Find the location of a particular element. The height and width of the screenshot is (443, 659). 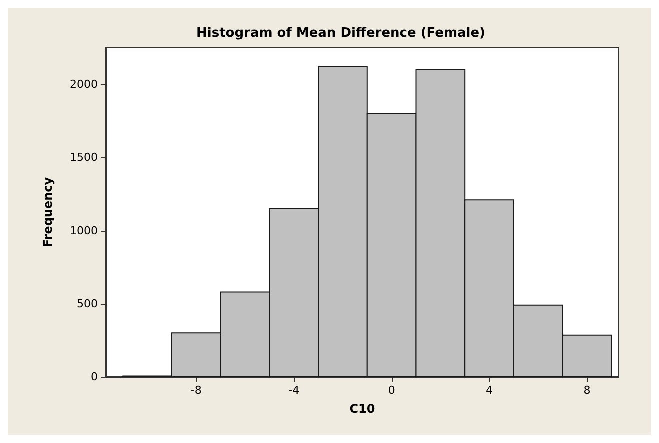

y-tick-label: 500 is located at coordinates (87, 303).